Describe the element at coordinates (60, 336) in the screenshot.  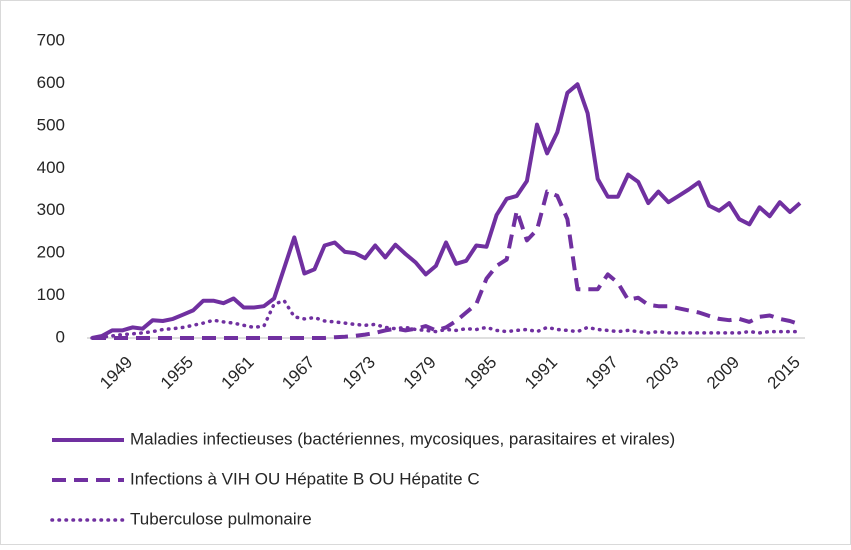
I see `y-tick-label: 0` at that location.